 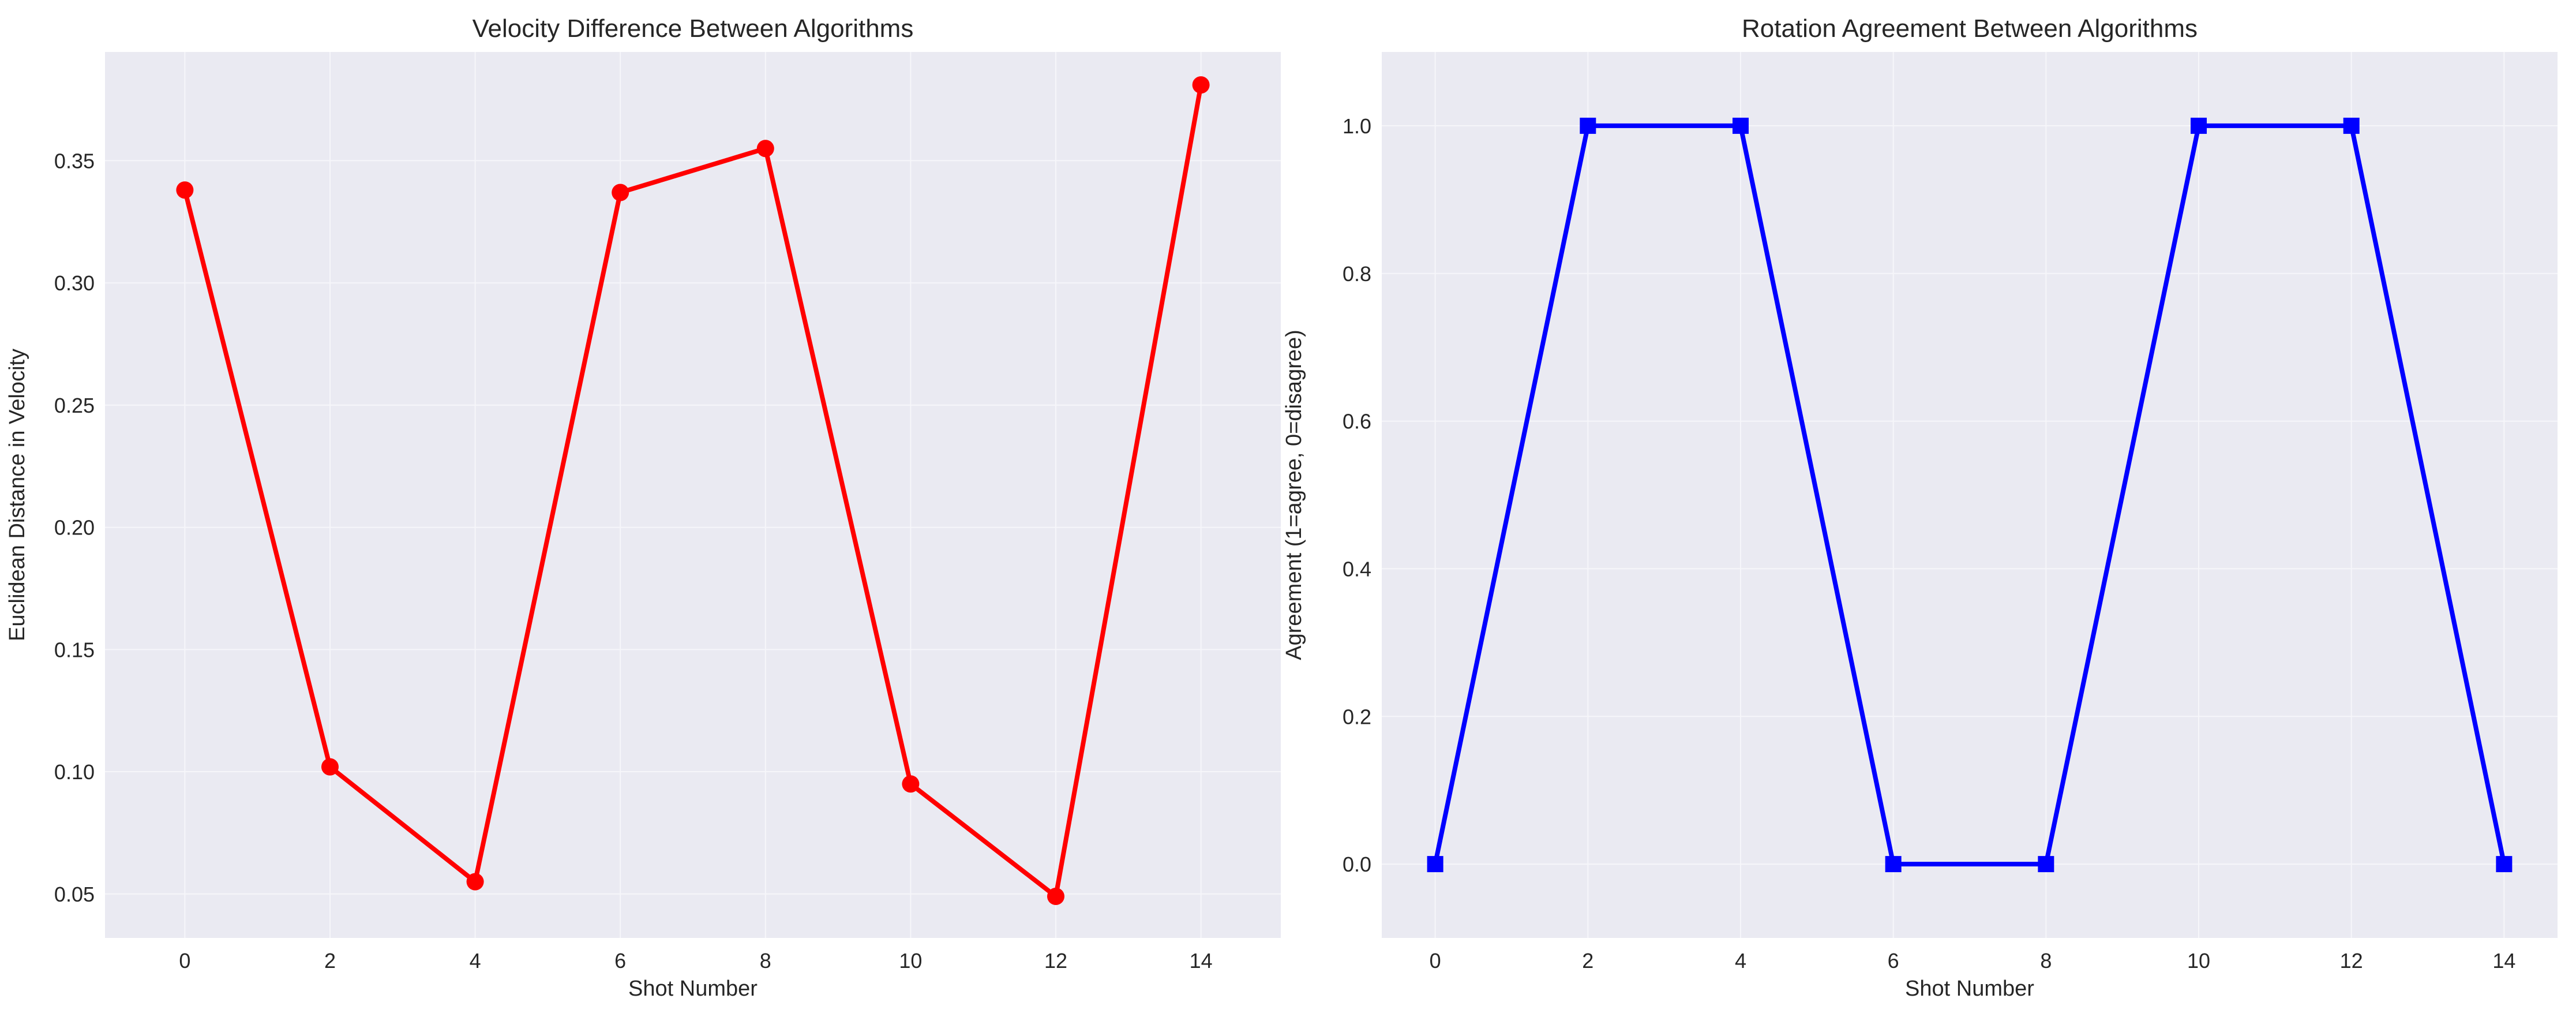 I want to click on y-tick-labels: 0.05 0.10 0.15 0.20 0.25 0.30 0.35, so click(x=74, y=527).